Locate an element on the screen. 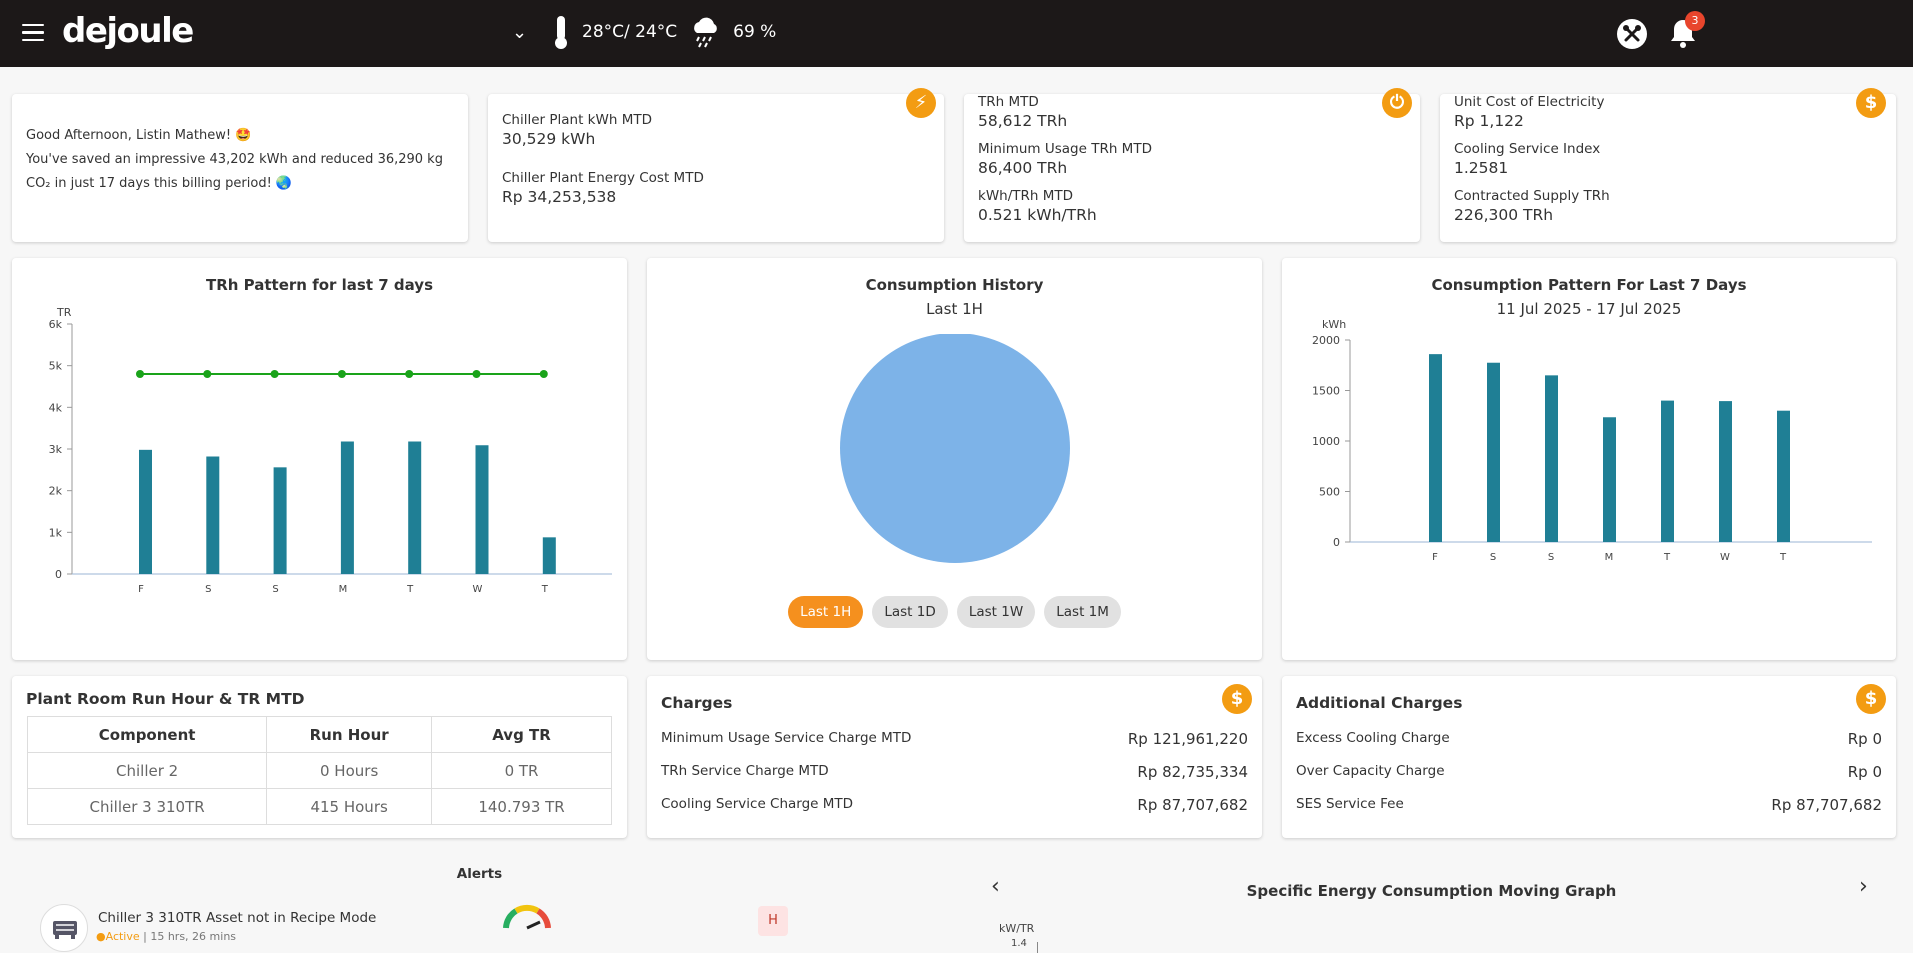  kpi-label: Minimum Usage TRh MTD is located at coordinates (1065, 149).